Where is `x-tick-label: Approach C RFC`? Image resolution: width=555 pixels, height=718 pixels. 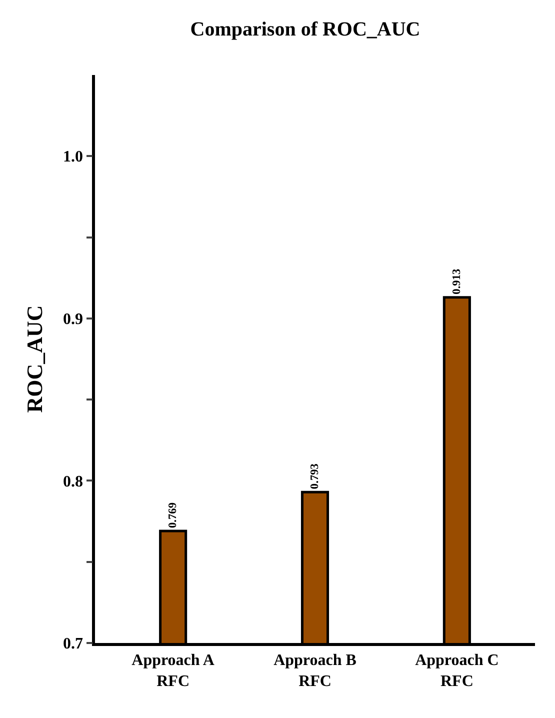 x-tick-label: Approach C RFC is located at coordinates (457, 671).